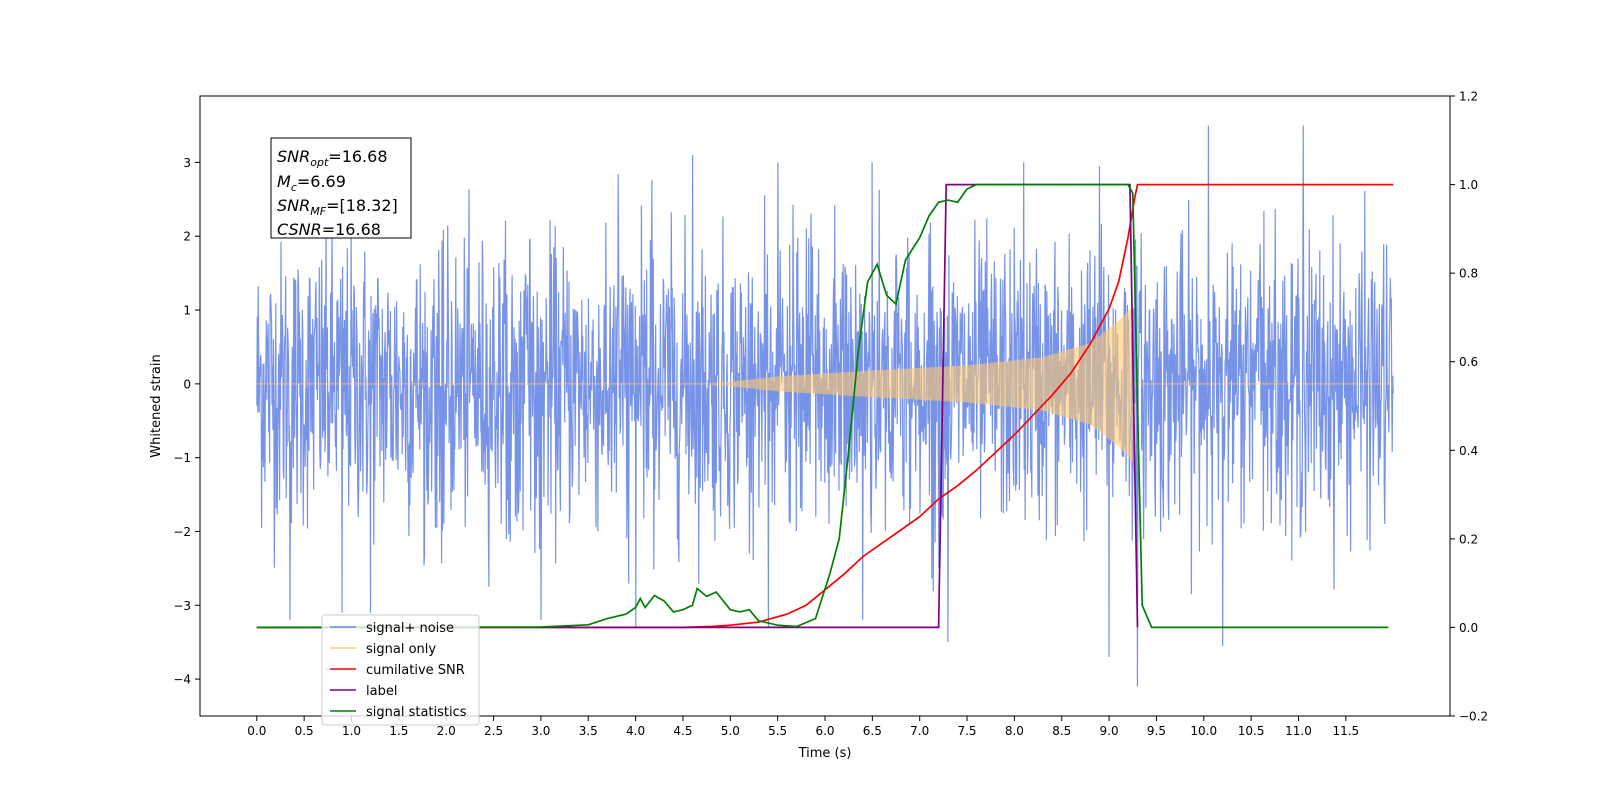 The height and width of the screenshot is (800, 1600). What do you see at coordinates (182, 680) in the screenshot?
I see `y-tick-label: −4` at bounding box center [182, 680].